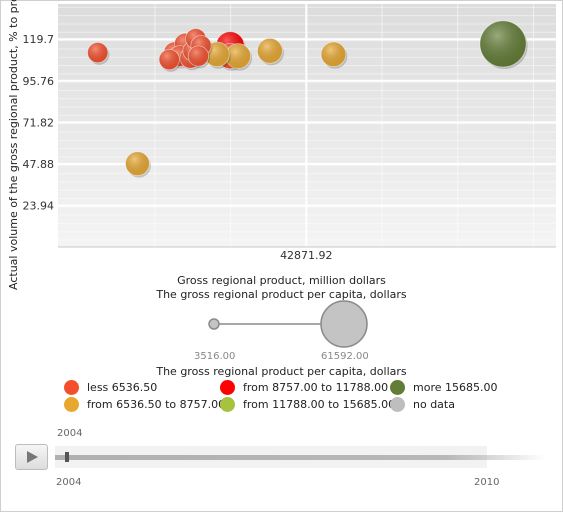  I want to click on legend-label: from 11788.00 to 15685.00, so click(319, 404).